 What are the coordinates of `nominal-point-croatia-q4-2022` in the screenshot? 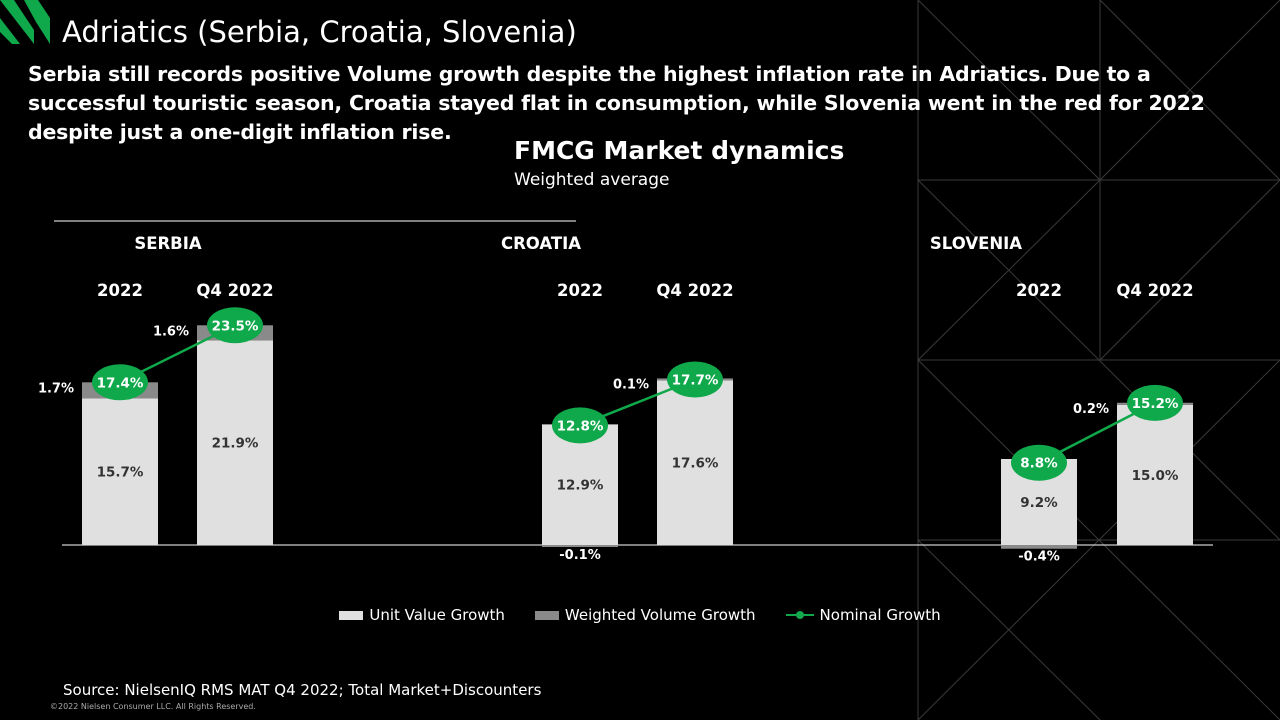 It's located at (695, 379).